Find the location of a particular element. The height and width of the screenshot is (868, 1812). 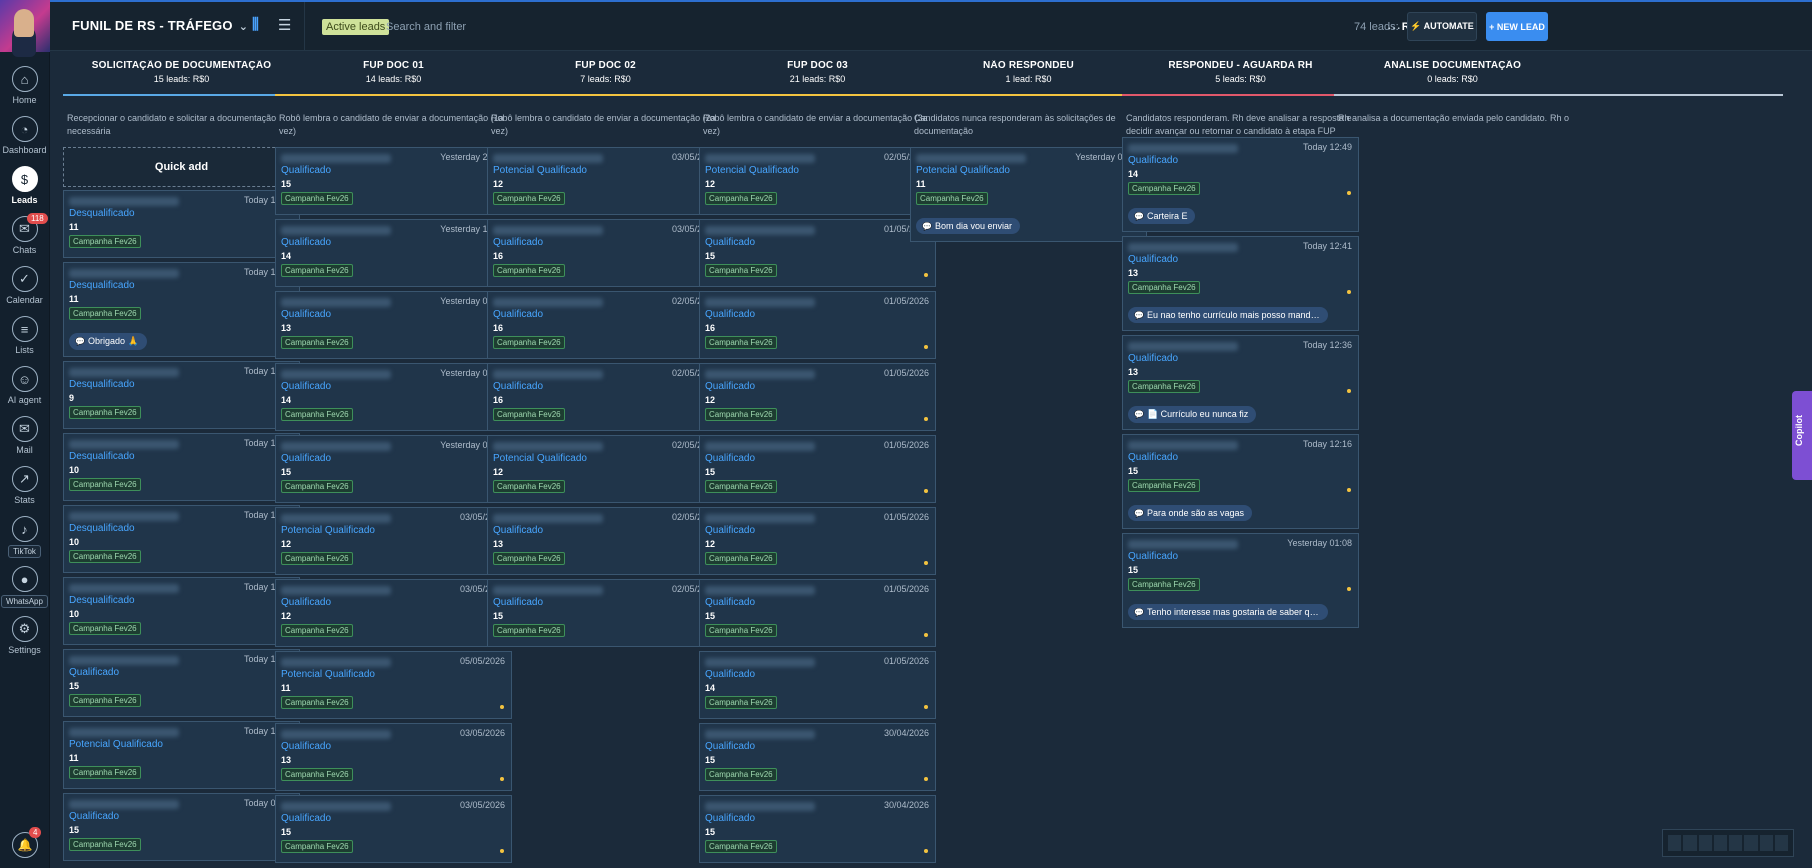

lead-card: 01/05/2026 Qualificado 16 Campanha Fev26 is located at coordinates (817, 325).